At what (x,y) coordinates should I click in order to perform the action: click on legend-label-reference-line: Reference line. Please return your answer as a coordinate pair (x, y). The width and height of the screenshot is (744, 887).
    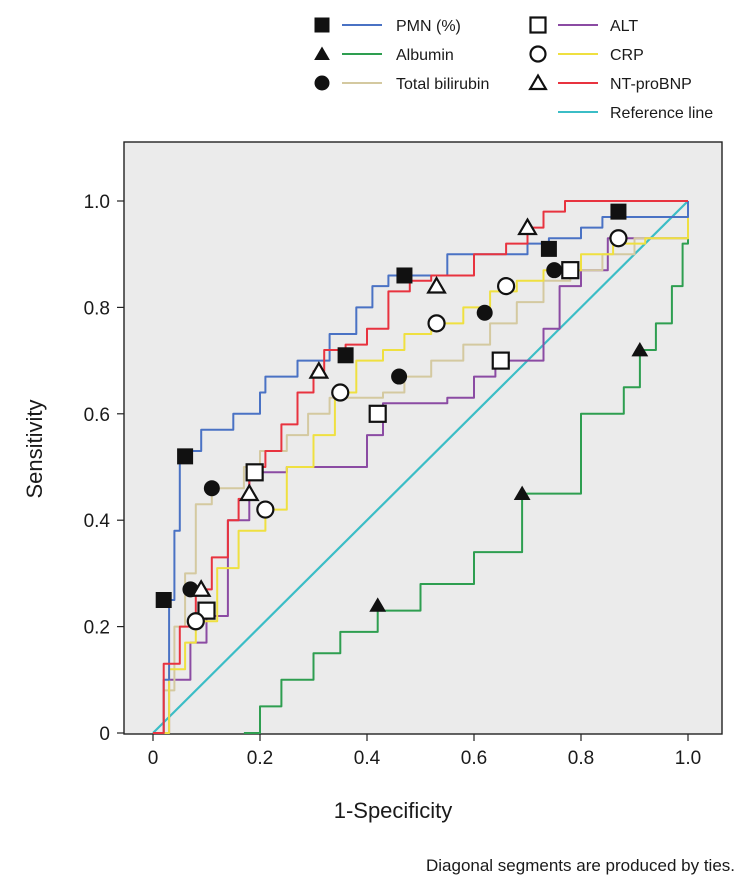
    Looking at the image, I should click on (661, 113).